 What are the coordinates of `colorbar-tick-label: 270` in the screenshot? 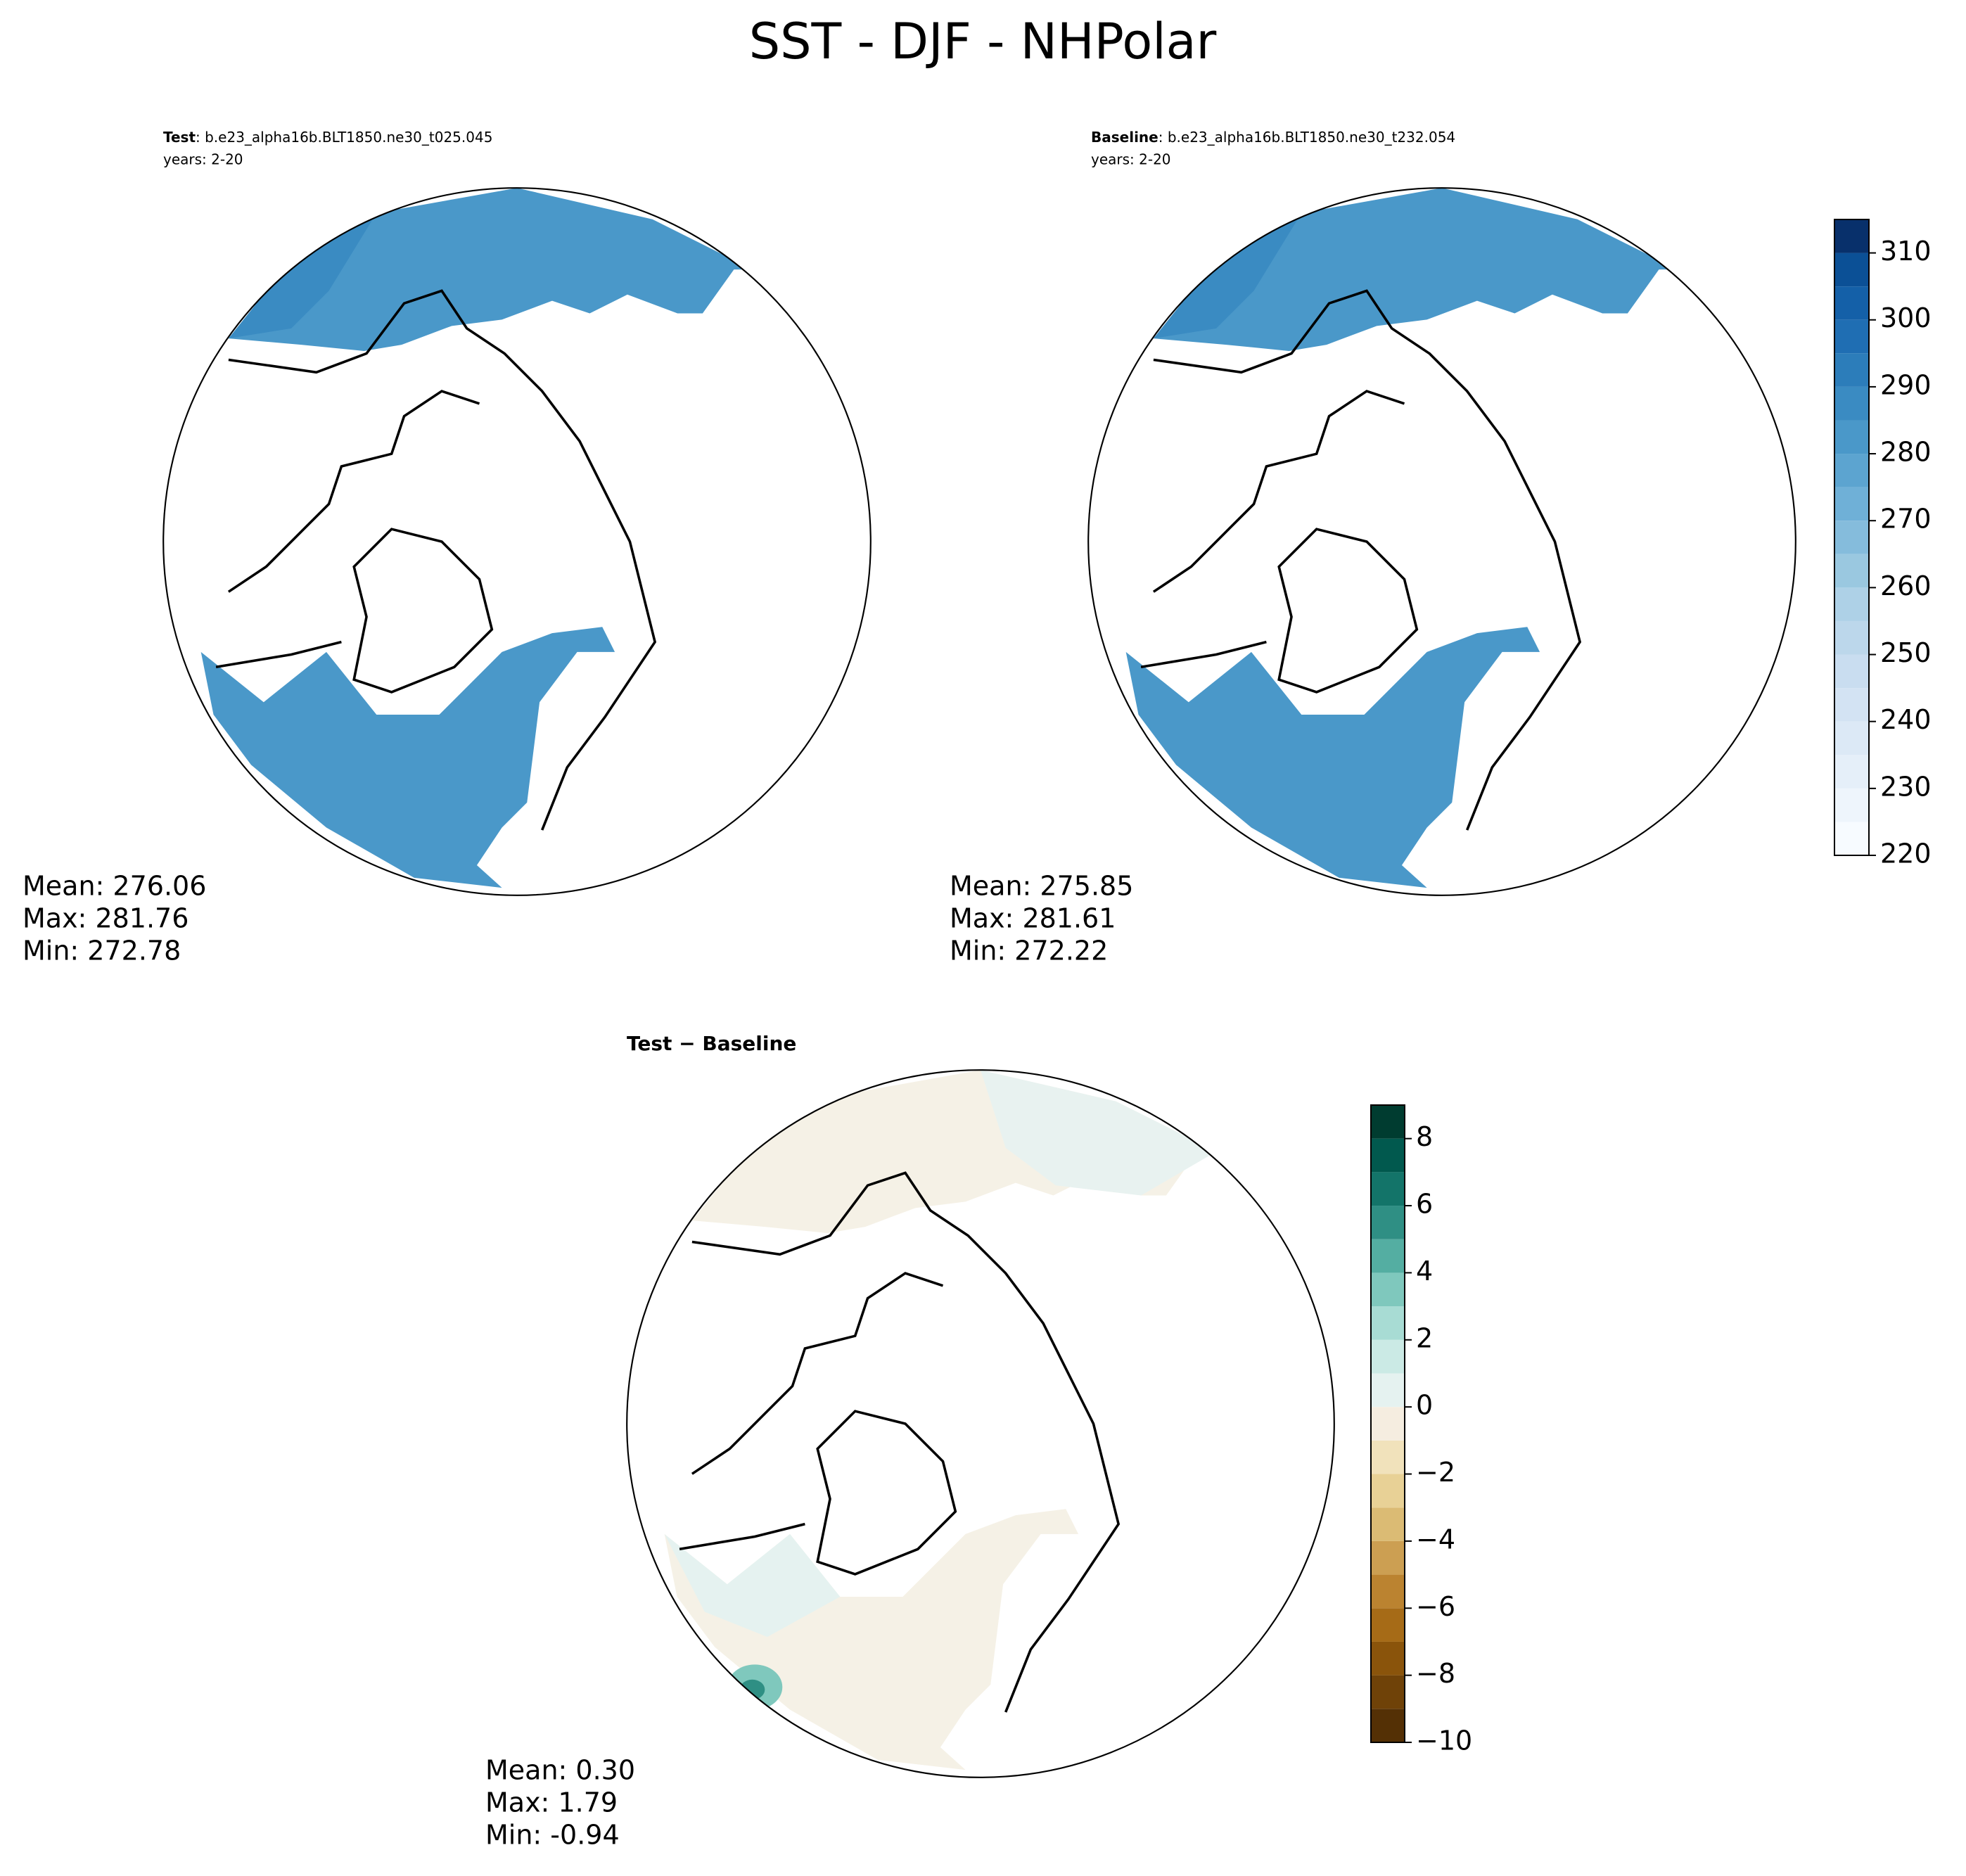 It's located at (1906, 519).